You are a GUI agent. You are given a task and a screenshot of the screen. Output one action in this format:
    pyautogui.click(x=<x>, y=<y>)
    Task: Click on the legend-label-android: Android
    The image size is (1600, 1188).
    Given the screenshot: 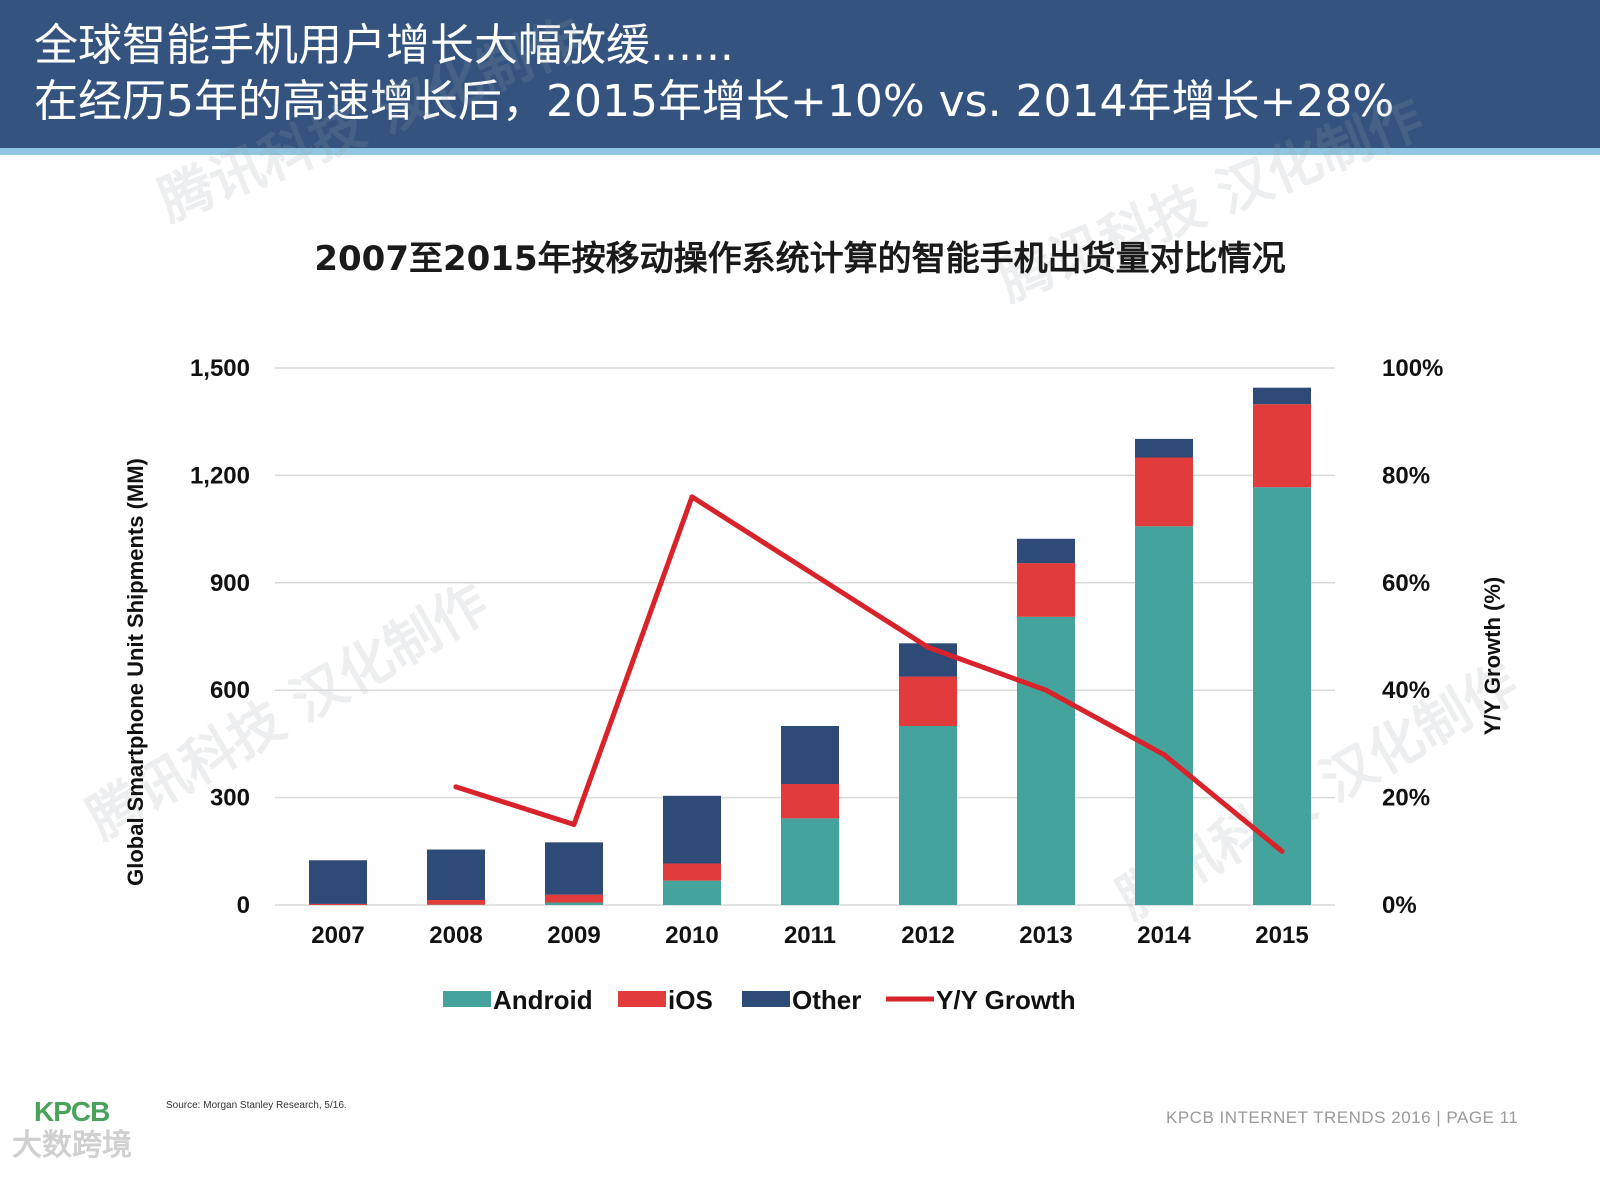 What is the action you would take?
    pyautogui.click(x=543, y=1000)
    